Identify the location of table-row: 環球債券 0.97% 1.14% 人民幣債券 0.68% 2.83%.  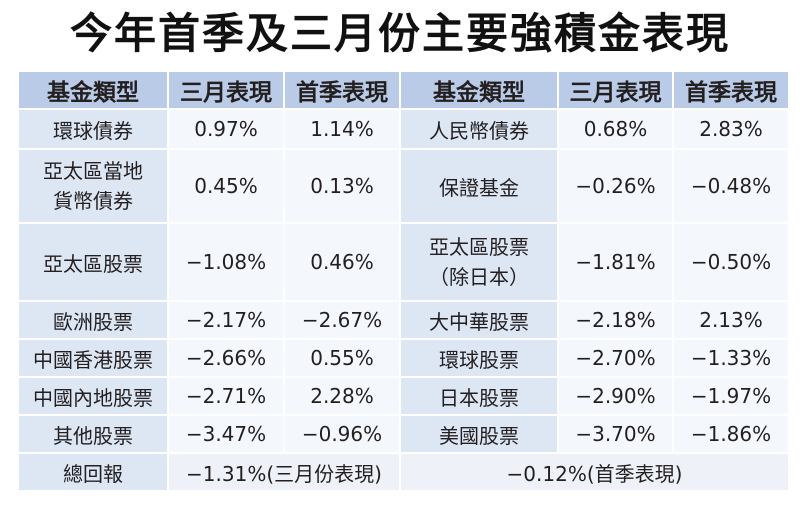
(403, 129).